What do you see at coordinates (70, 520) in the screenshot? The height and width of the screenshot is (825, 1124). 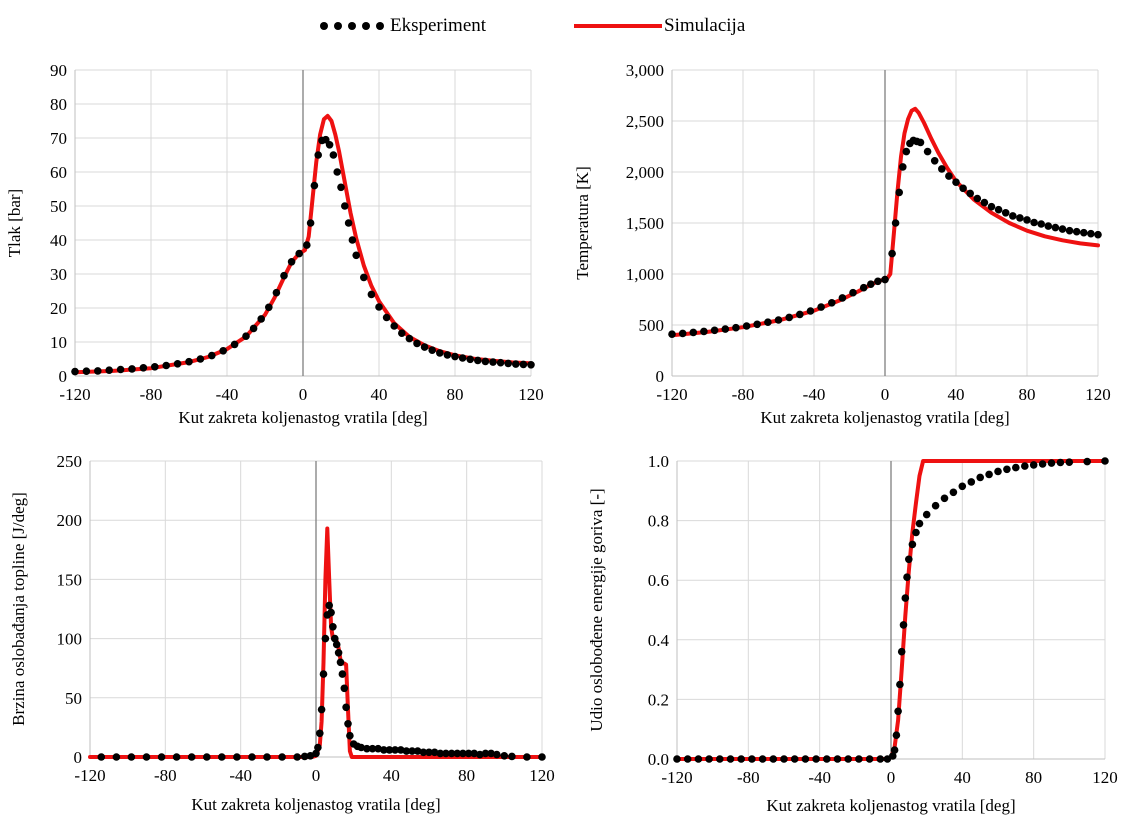 I see `y-tick-label: 200` at bounding box center [70, 520].